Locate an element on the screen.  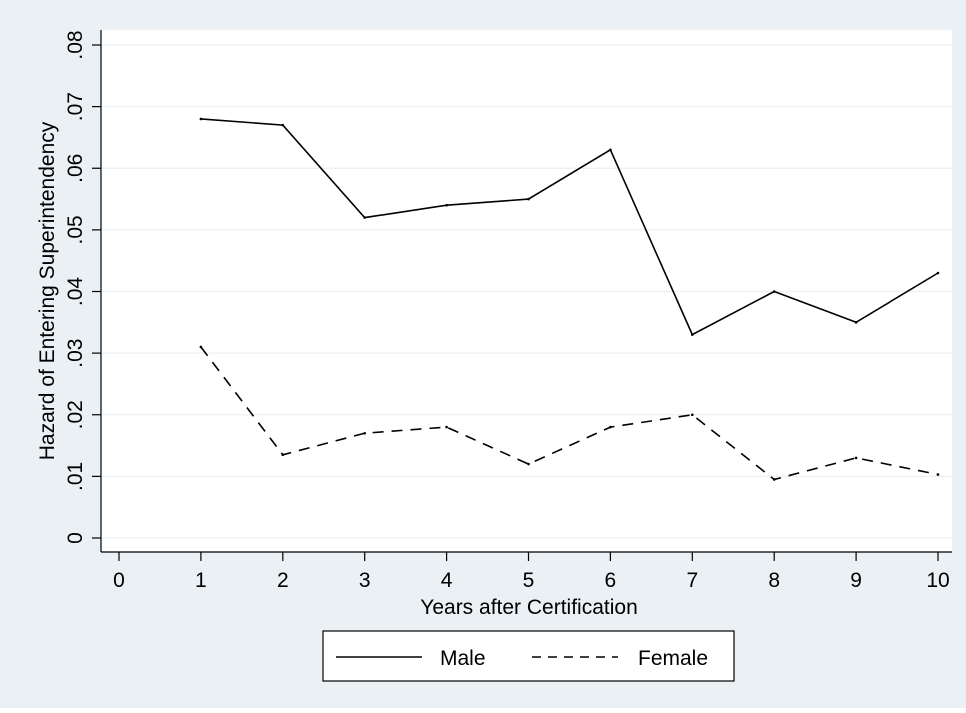
y-tick-label: .01 is located at coordinates (75, 476).